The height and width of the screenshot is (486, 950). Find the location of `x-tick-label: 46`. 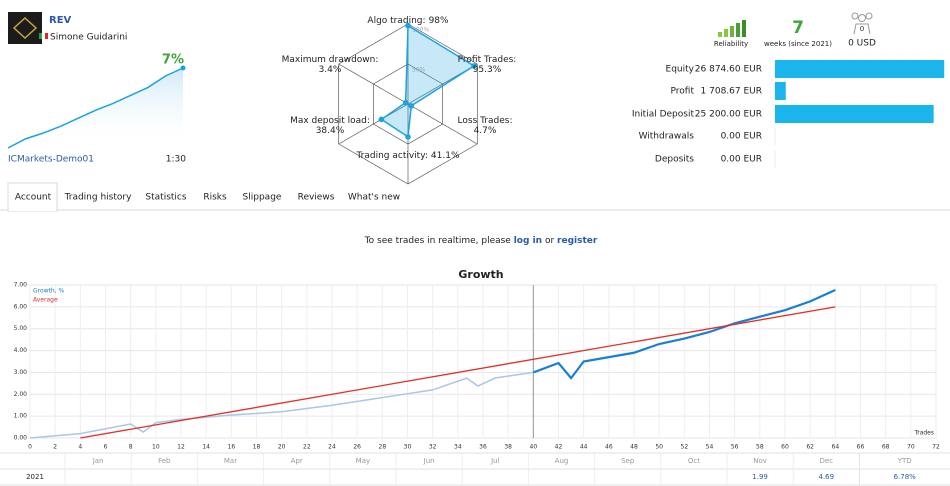

x-tick-label: 46 is located at coordinates (609, 447).